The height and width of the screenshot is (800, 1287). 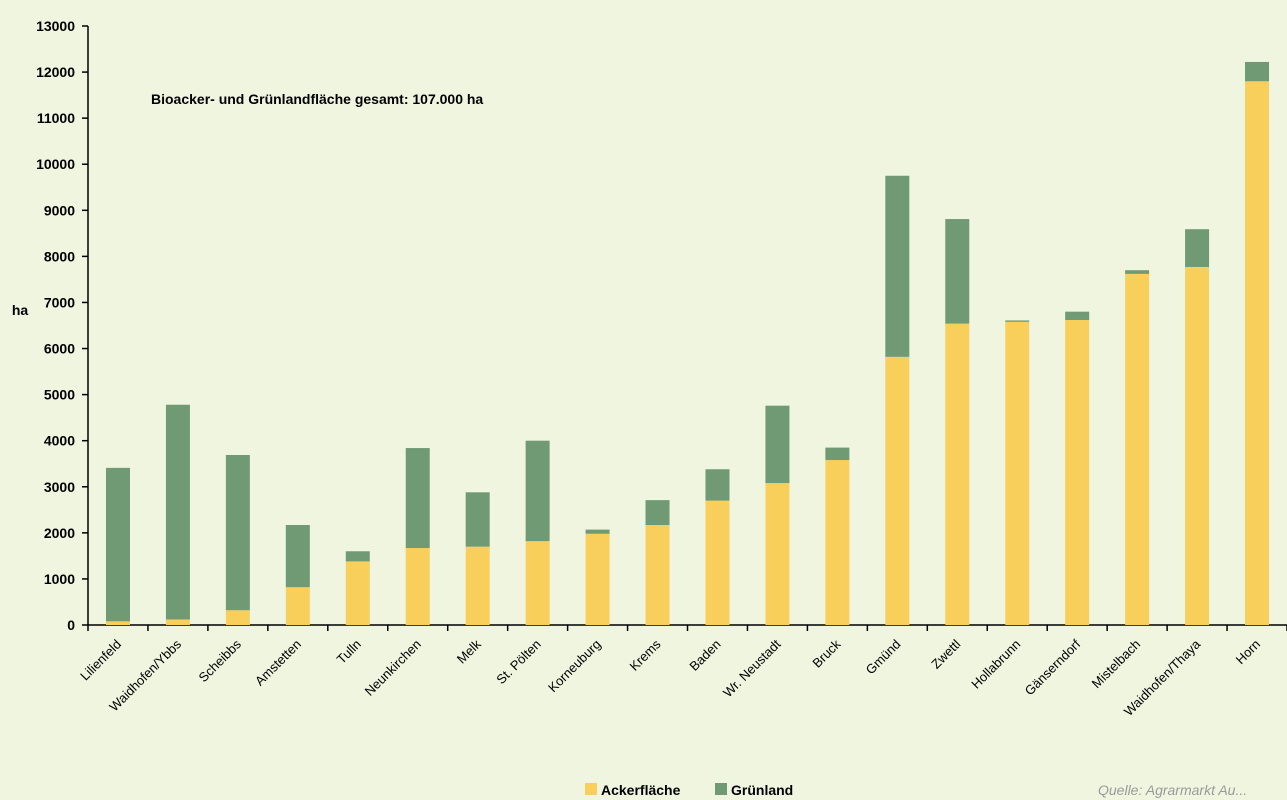 What do you see at coordinates (597, 531) in the screenshot?
I see `bar-gruenland-korneuburg` at bounding box center [597, 531].